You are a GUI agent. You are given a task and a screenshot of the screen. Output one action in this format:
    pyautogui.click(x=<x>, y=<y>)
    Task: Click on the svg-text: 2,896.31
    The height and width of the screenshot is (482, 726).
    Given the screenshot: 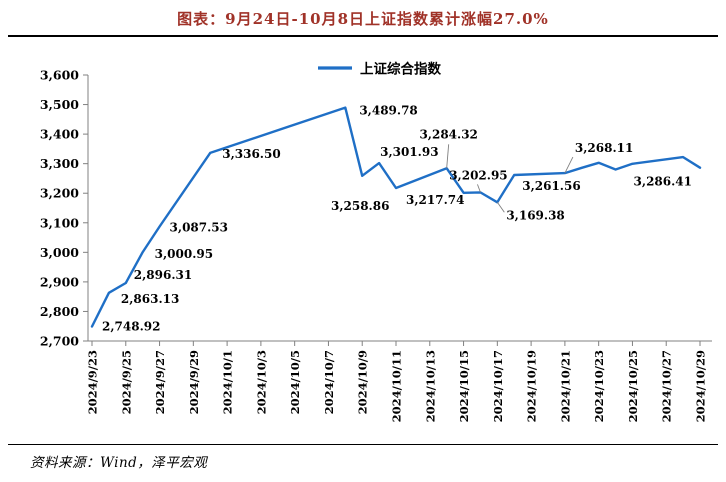 What is the action you would take?
    pyautogui.click(x=163, y=275)
    